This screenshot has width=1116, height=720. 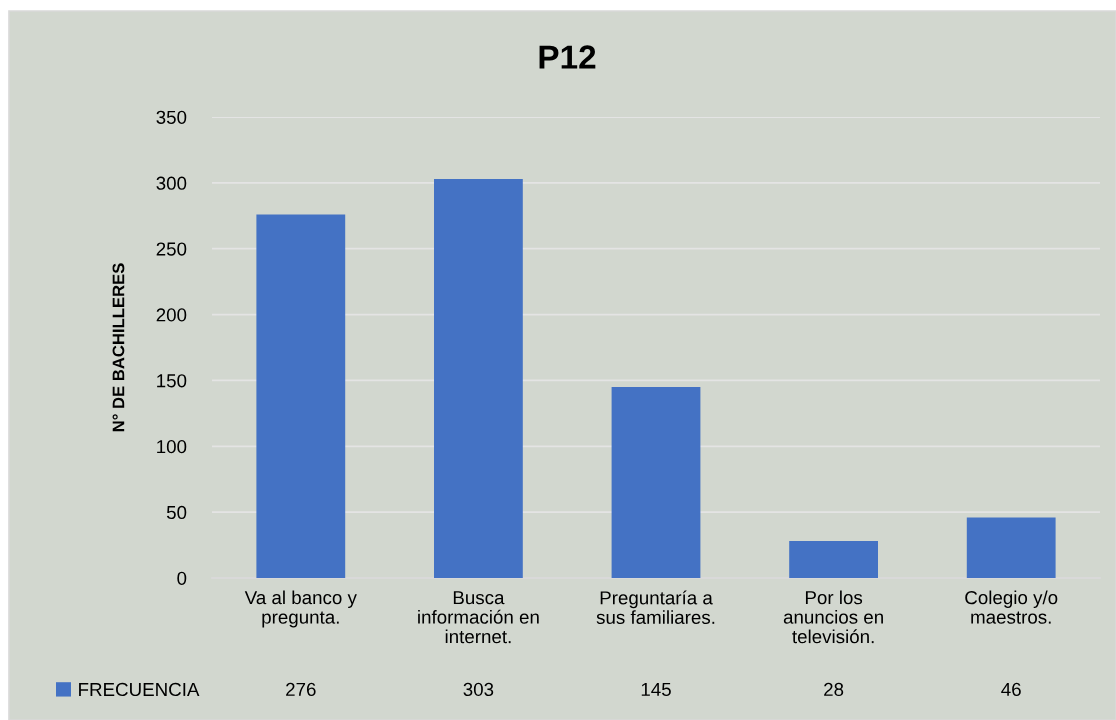 What do you see at coordinates (171, 183) in the screenshot?
I see `y-tick-label: 300` at bounding box center [171, 183].